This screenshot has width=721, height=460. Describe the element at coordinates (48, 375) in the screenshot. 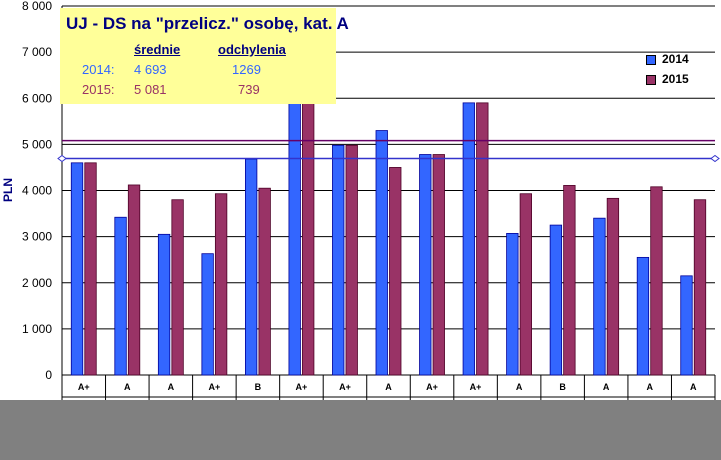

I see `y-tick-label: 0` at that location.